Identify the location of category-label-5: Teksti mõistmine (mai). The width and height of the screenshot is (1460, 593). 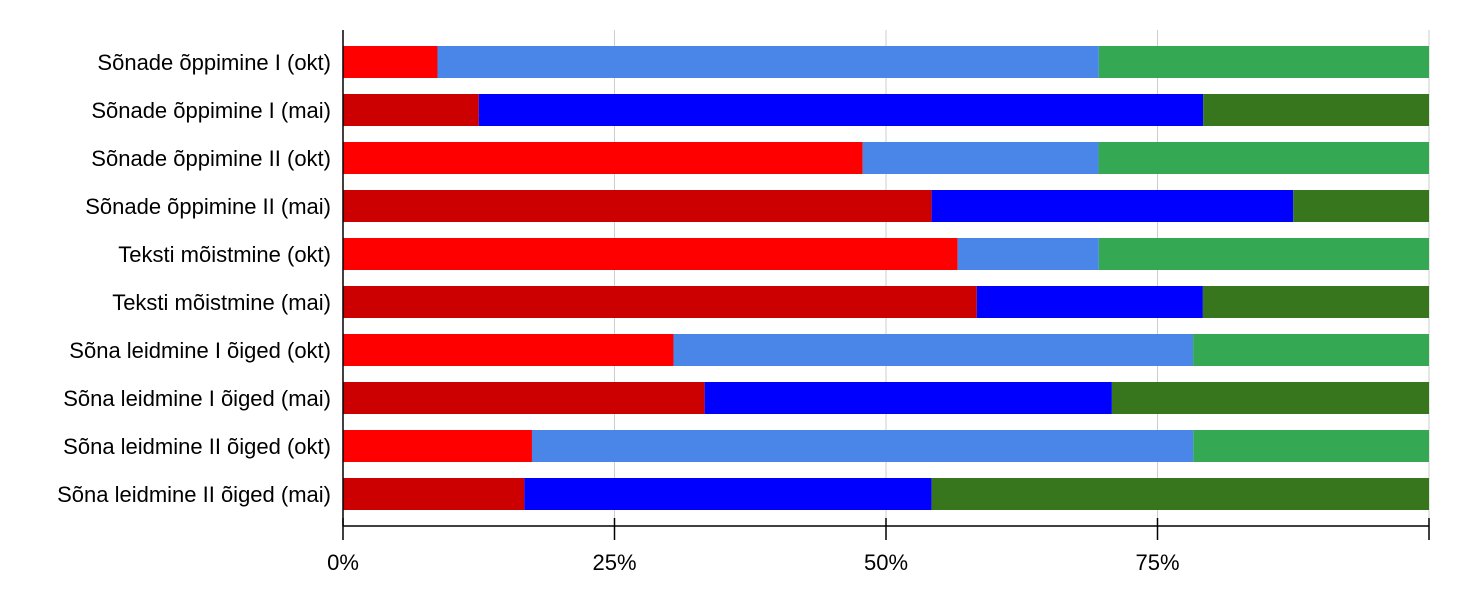
(221, 302).